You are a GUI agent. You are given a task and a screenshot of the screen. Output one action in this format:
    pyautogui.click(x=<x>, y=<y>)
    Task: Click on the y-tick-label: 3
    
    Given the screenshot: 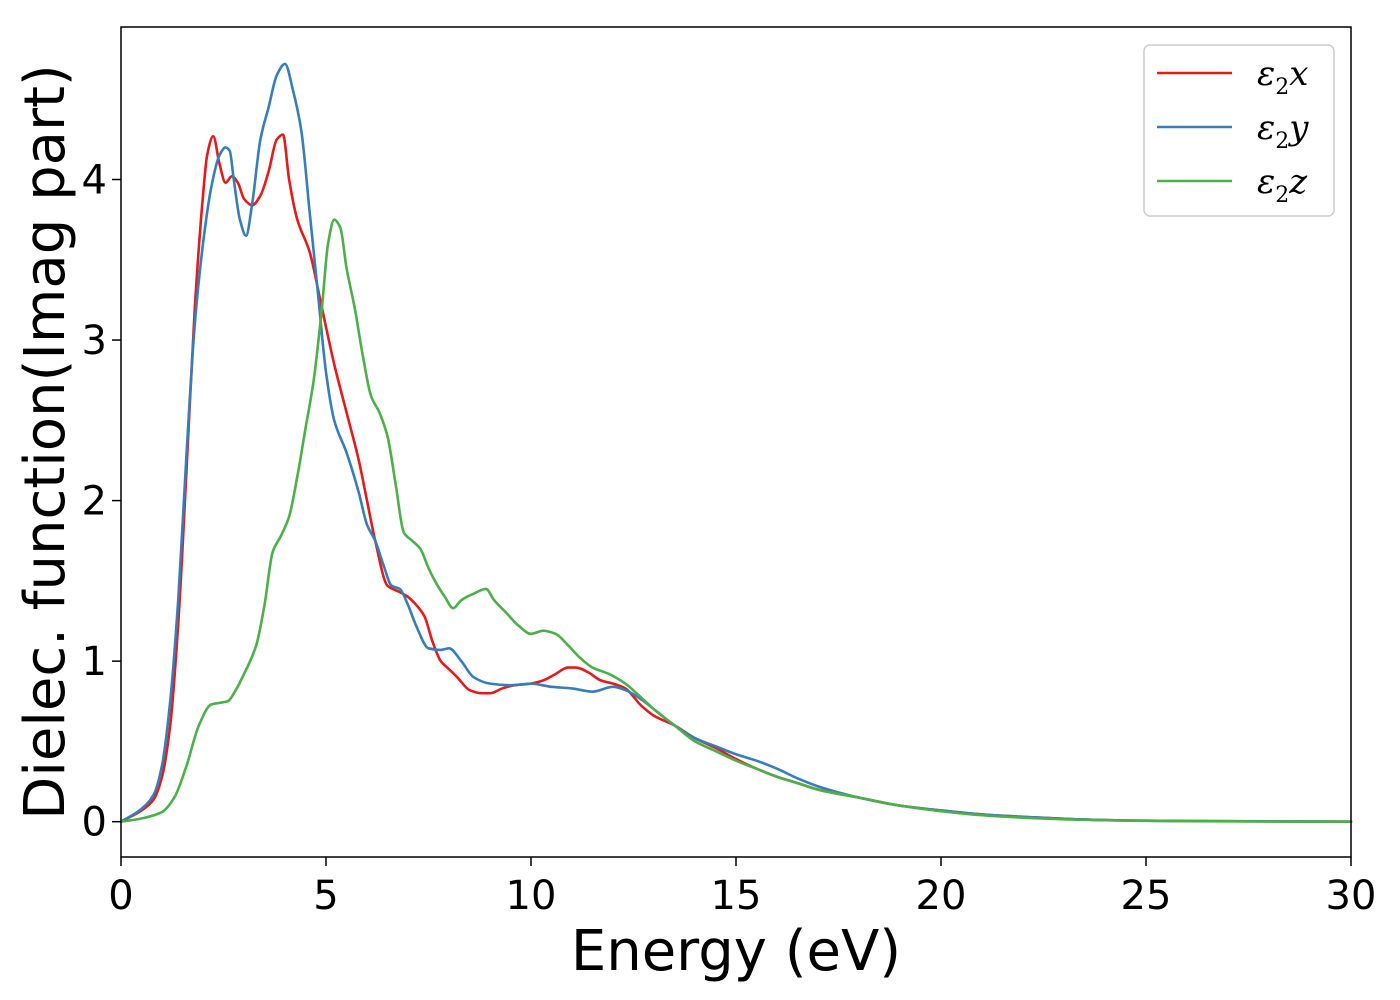 What is the action you would take?
    pyautogui.click(x=94, y=341)
    